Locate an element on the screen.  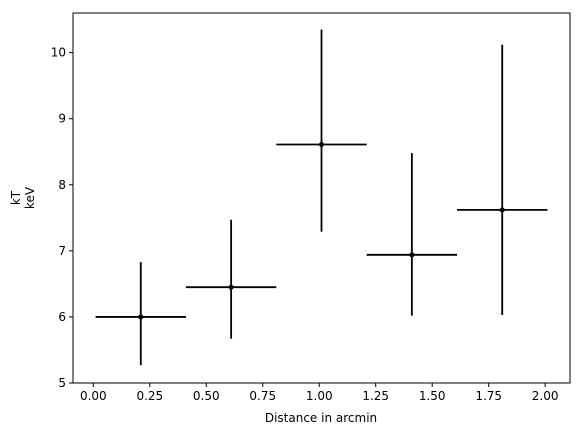
x-tick-label: 1.25 is located at coordinates (375, 396).